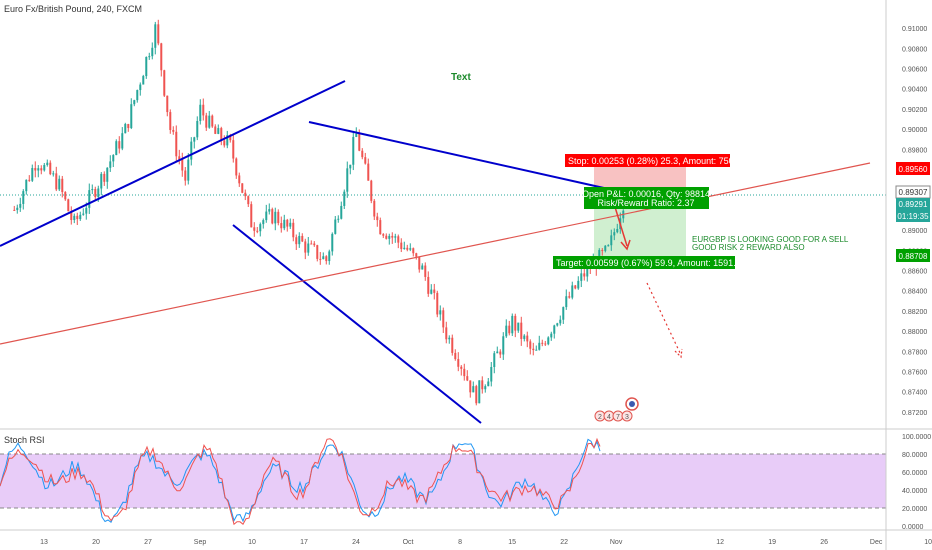 The image size is (932, 550). I want to click on indicator-label: Stoch RSI, so click(24, 440).